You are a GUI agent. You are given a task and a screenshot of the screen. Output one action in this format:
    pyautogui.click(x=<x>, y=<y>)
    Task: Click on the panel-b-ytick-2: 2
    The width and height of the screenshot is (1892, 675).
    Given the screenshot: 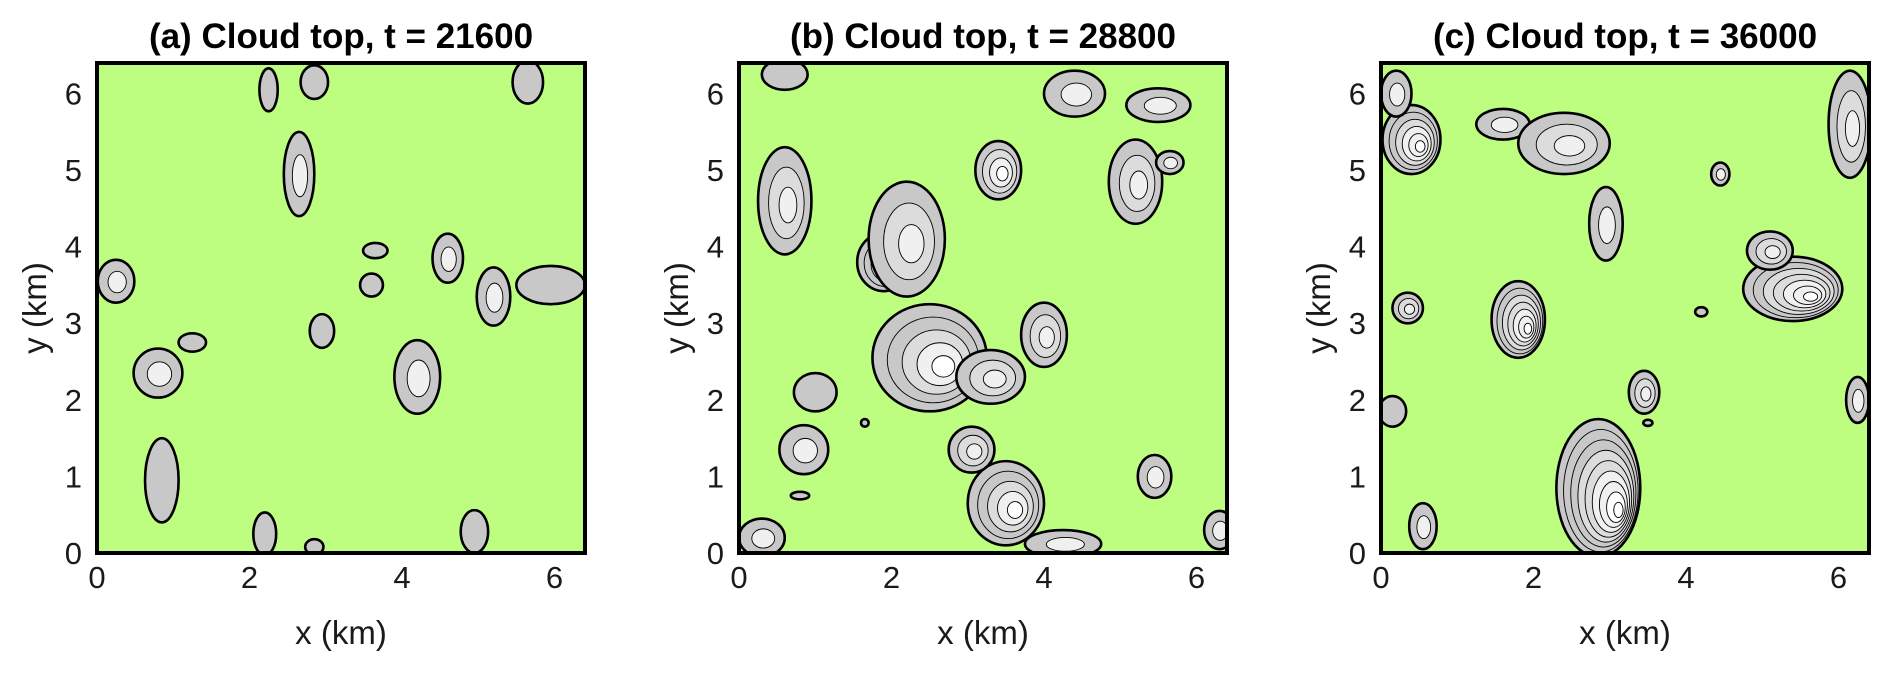 What is the action you would take?
    pyautogui.click(x=715, y=400)
    